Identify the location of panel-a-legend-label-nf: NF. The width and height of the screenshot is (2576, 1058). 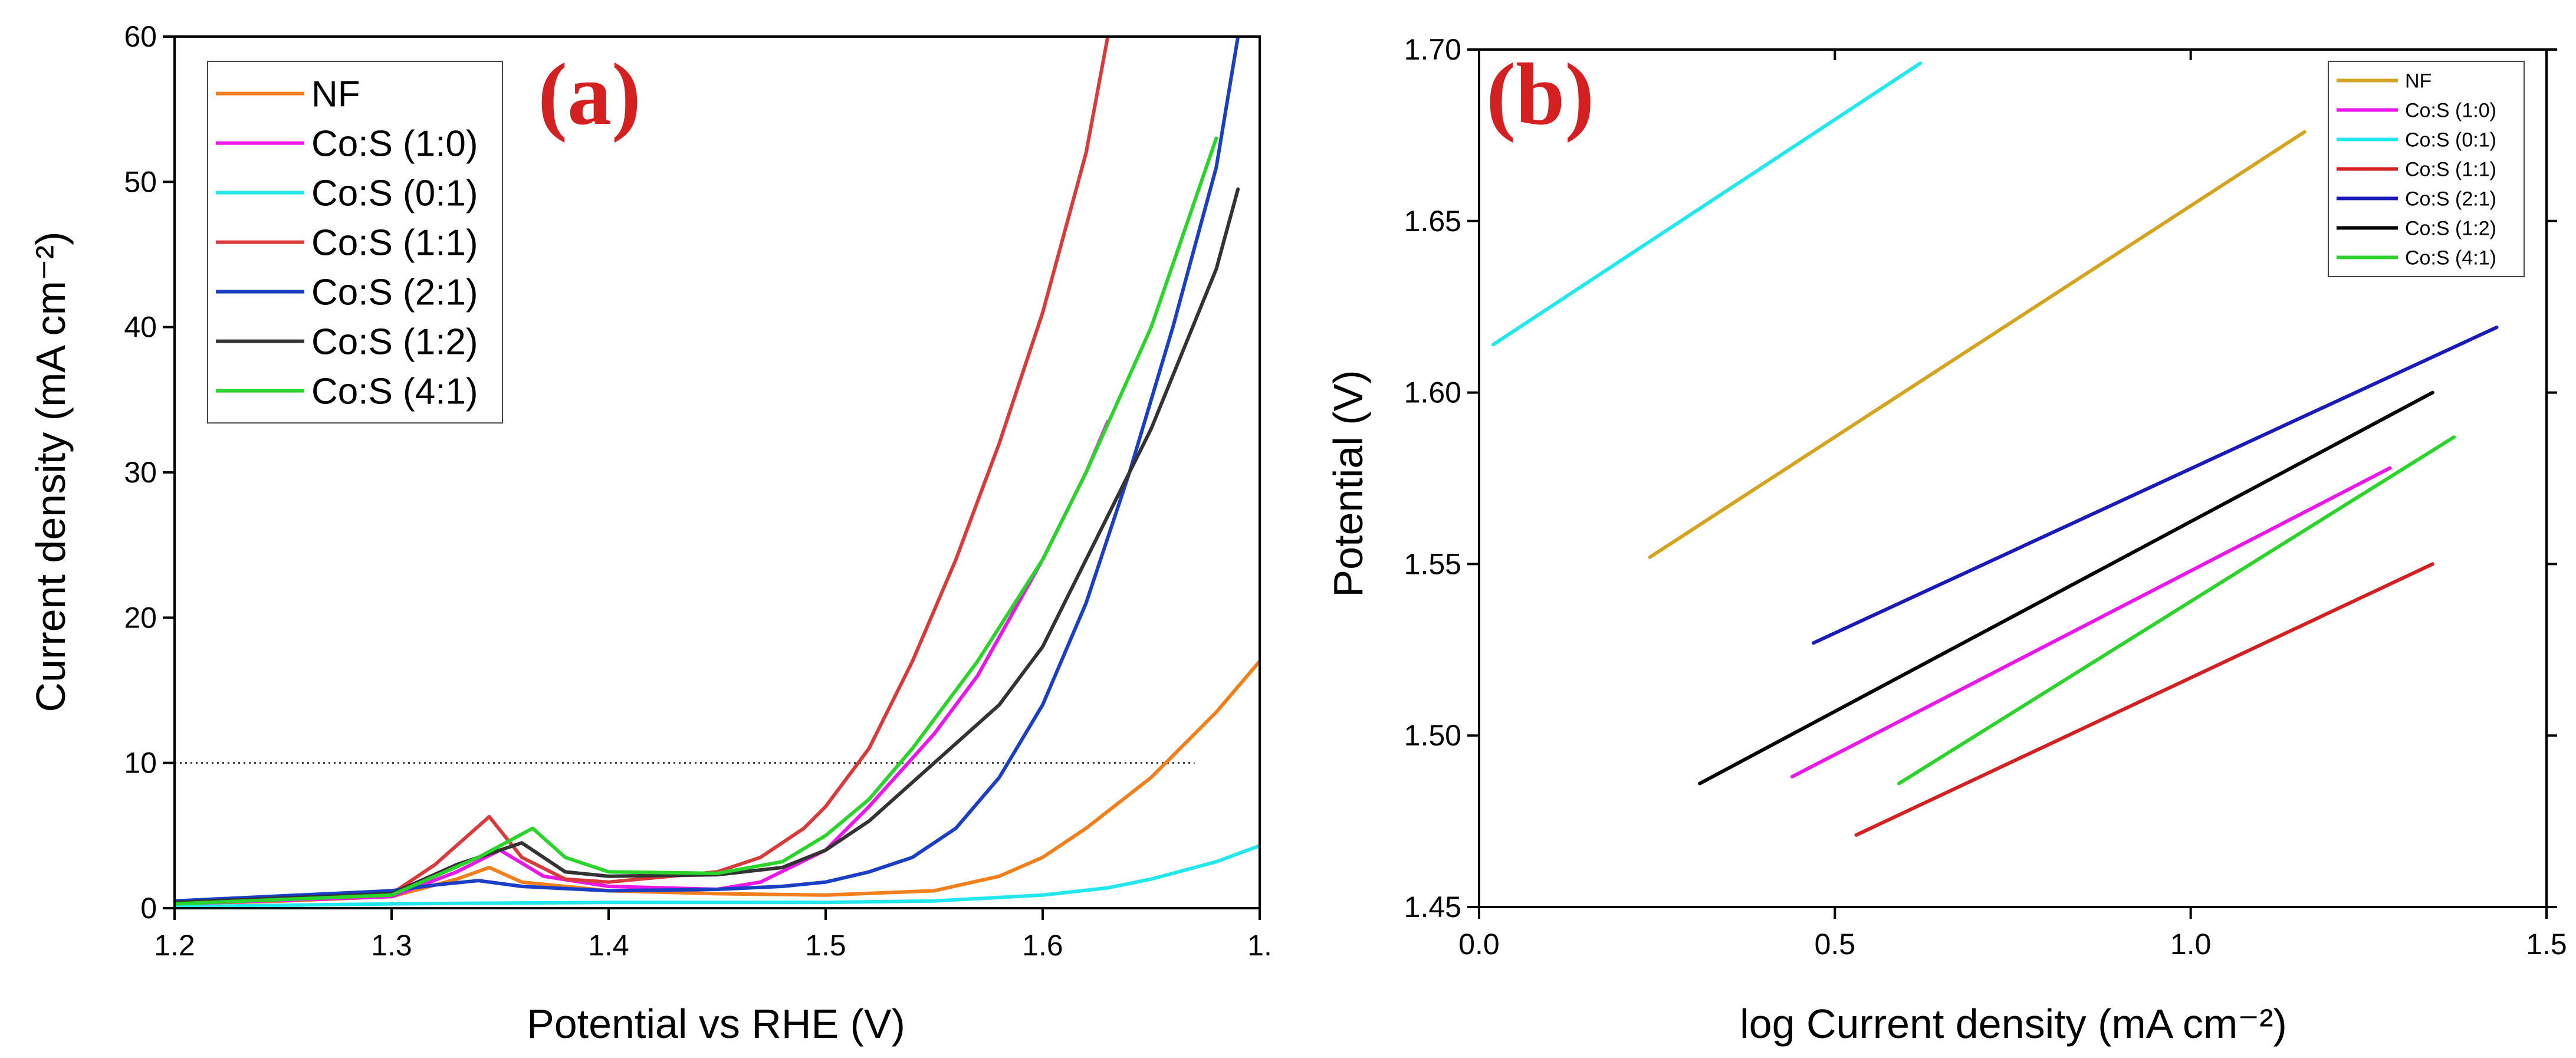
(336, 94).